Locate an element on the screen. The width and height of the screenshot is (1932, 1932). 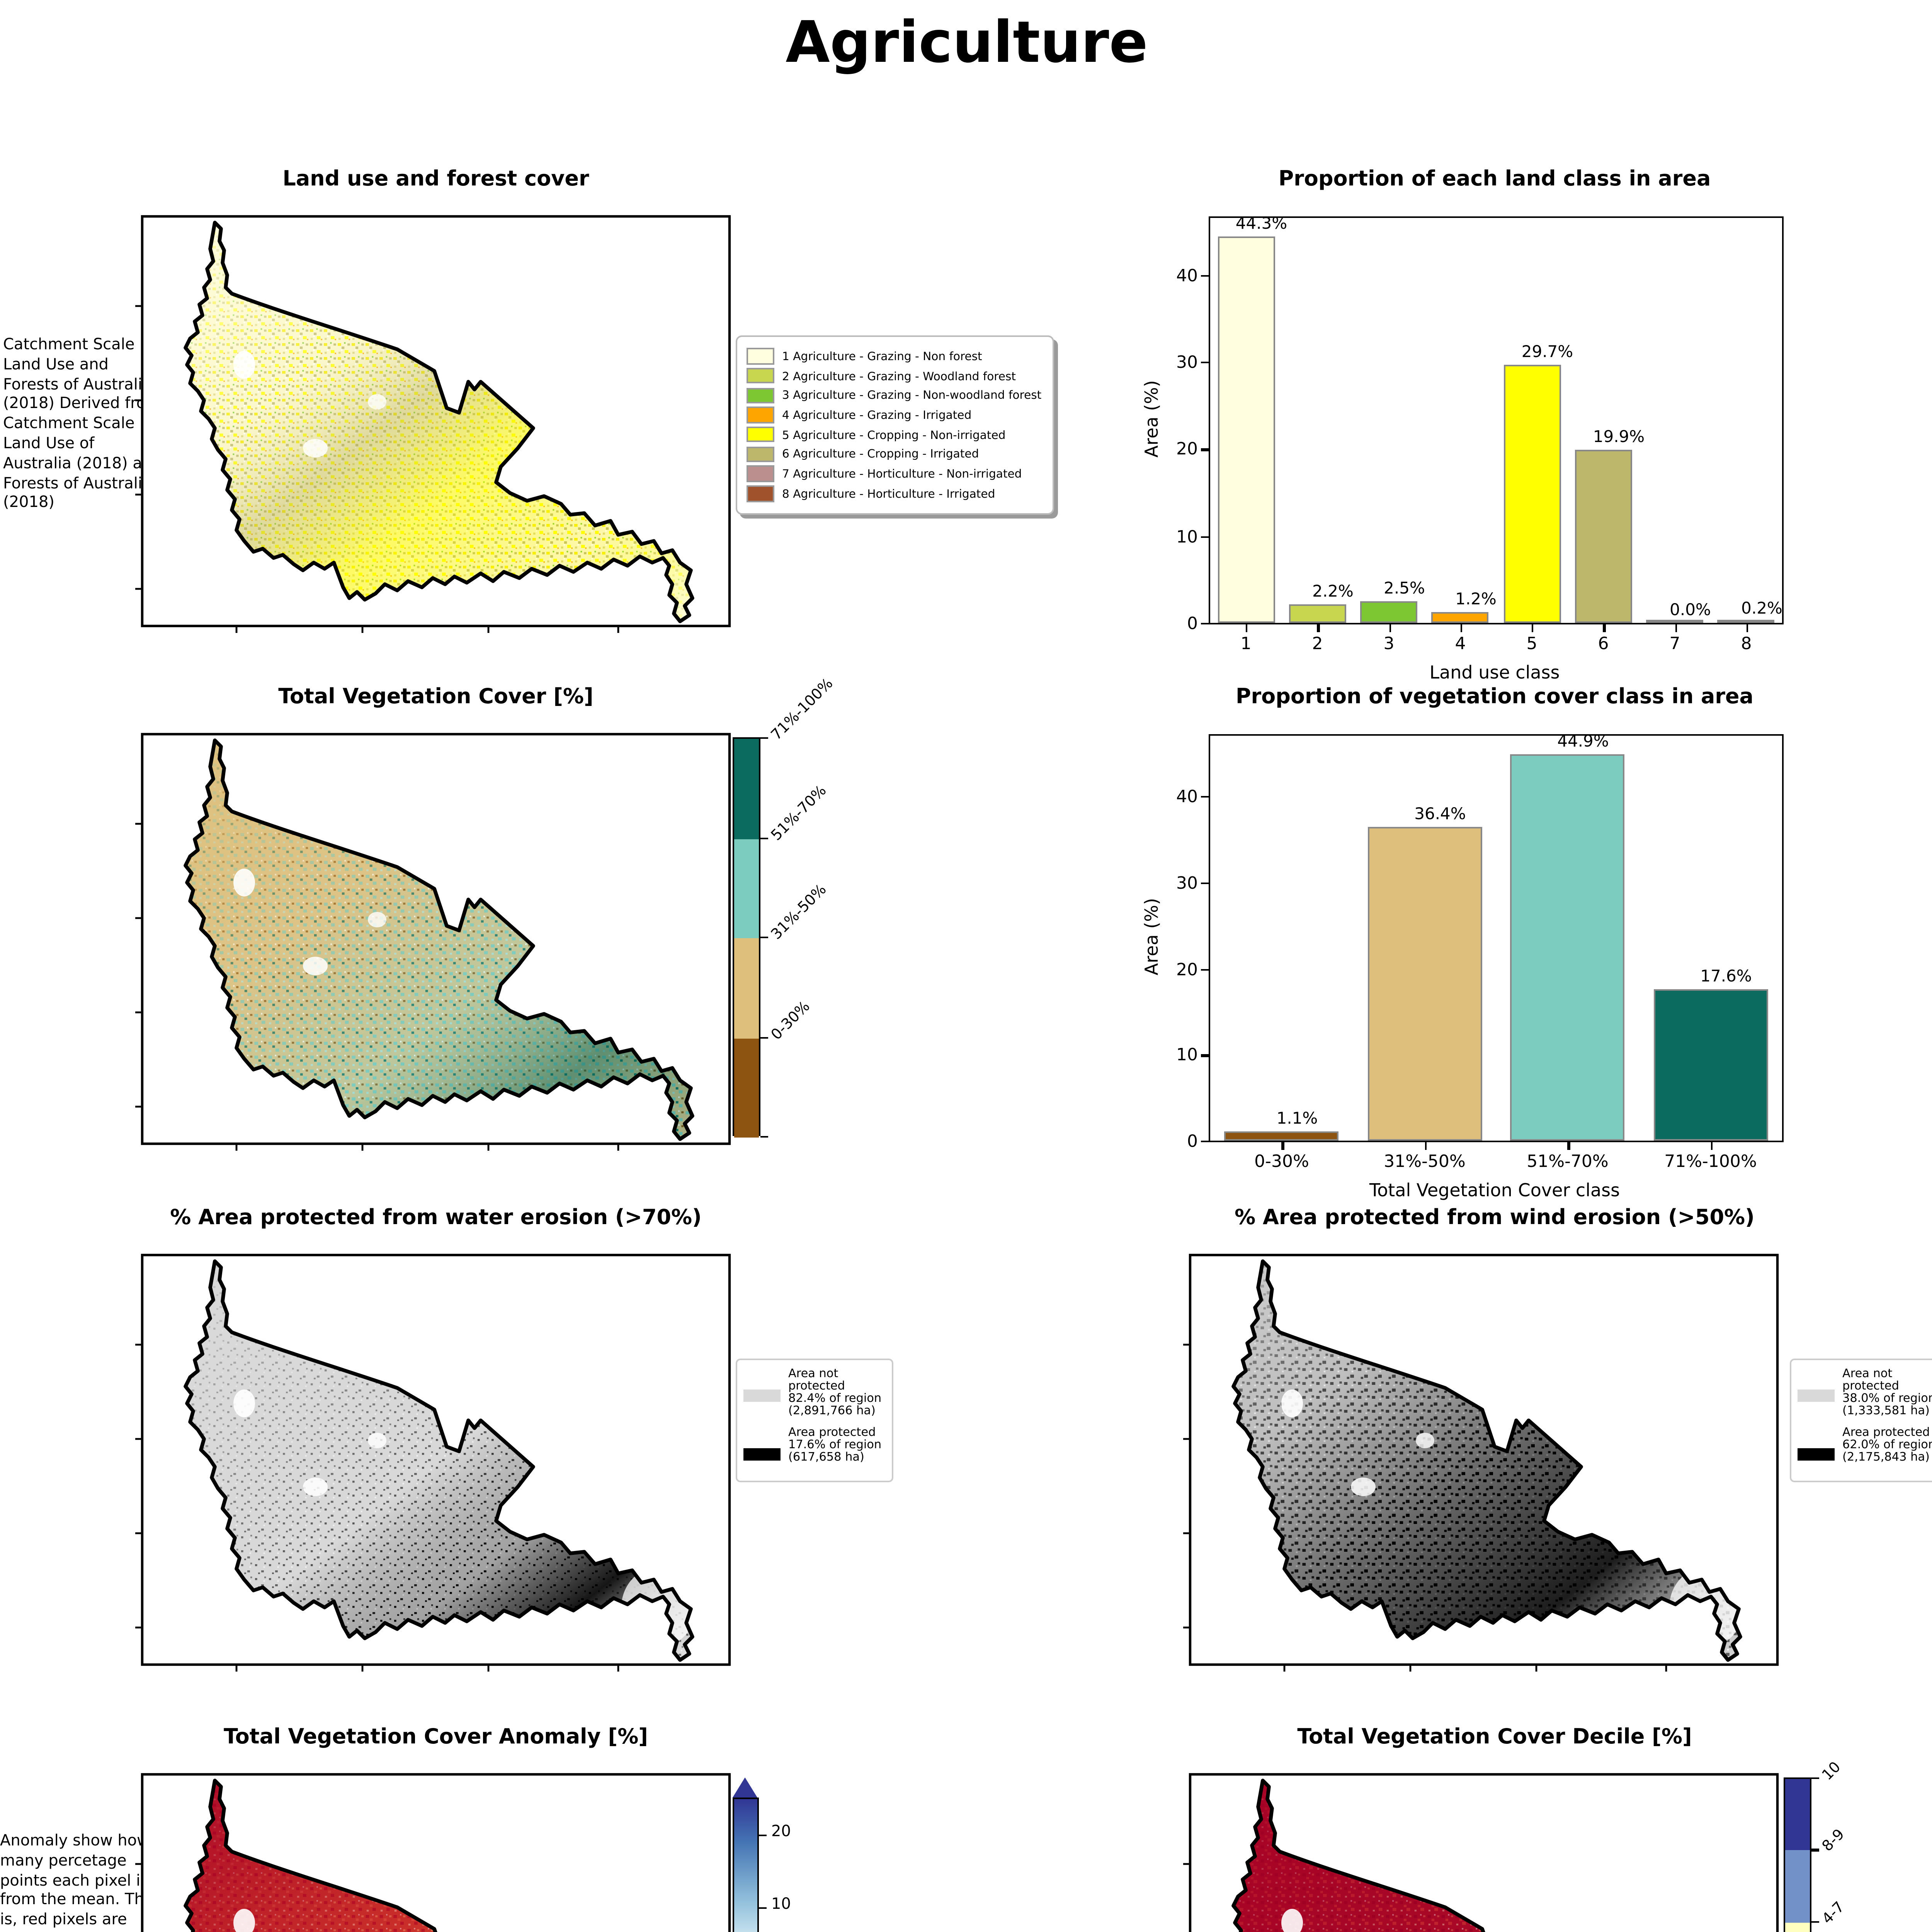
bar-value-label: 36.4% is located at coordinates (1440, 814).